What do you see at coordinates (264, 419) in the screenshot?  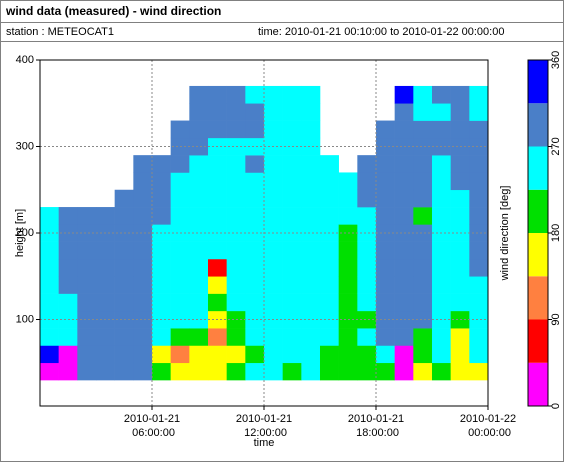 I see `x-tick-label-line: 2010-01-21` at bounding box center [264, 419].